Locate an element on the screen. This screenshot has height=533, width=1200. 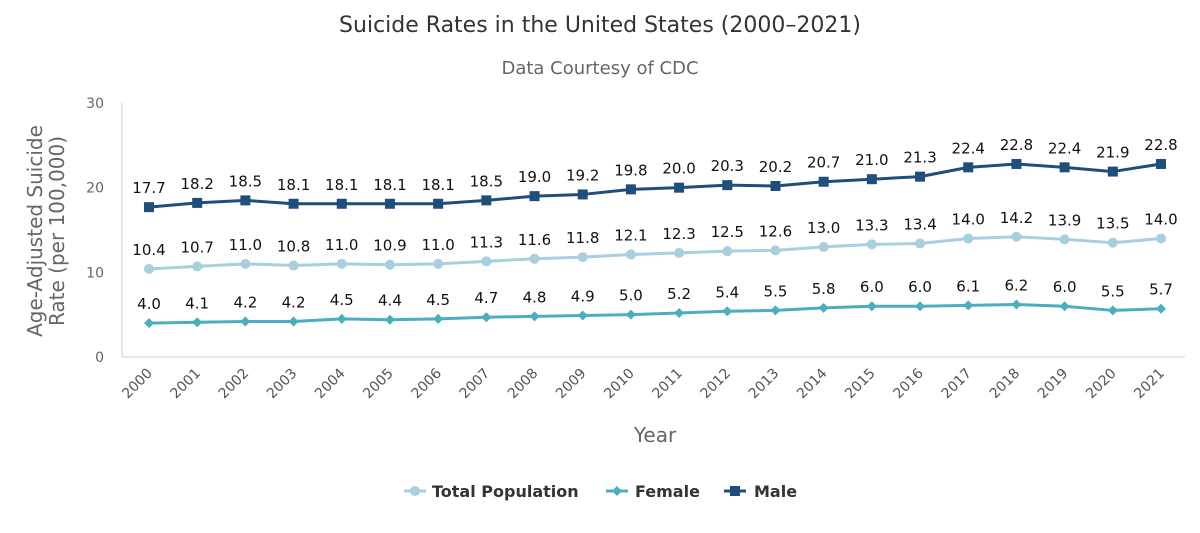
data-label-male: 20.0 is located at coordinates (678, 169).